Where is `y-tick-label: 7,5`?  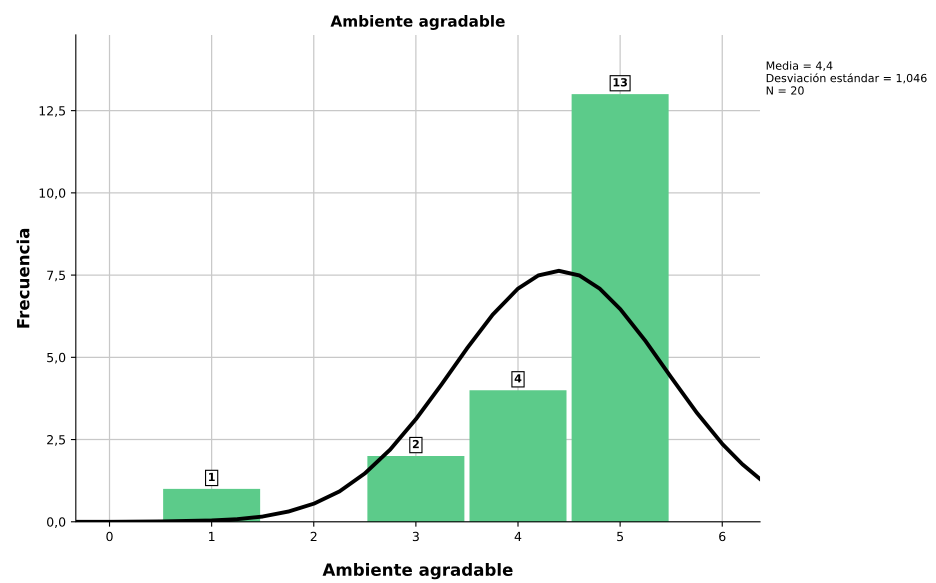
y-tick-label: 7,5 is located at coordinates (56, 276).